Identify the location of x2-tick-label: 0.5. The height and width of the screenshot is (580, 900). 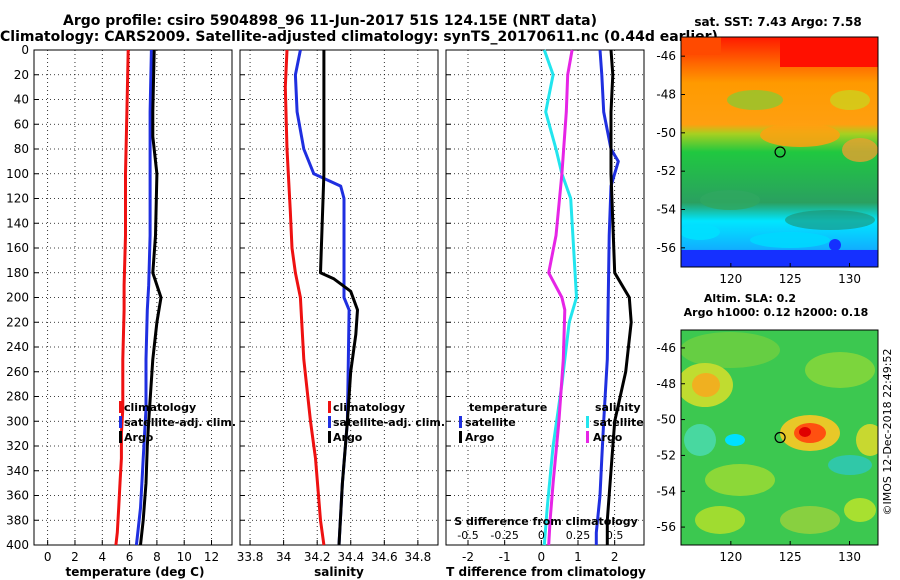
(615, 535).